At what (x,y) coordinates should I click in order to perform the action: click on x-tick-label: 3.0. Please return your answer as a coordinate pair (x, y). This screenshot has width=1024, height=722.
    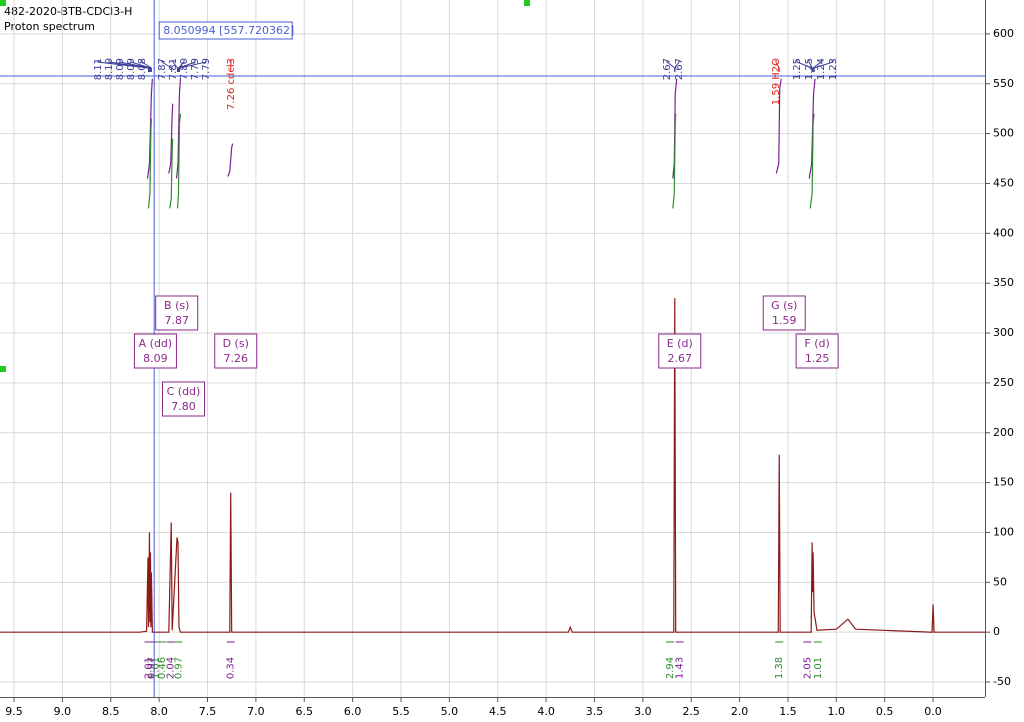
    Looking at the image, I should click on (643, 711).